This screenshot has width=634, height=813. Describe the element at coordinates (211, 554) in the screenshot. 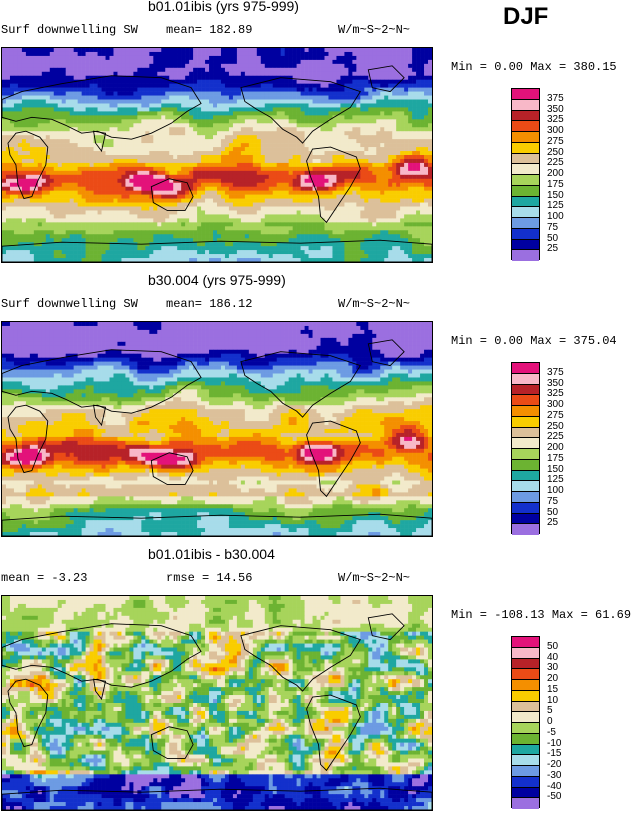

I see `panel3-title: b01.01ibis - b30.004` at that location.